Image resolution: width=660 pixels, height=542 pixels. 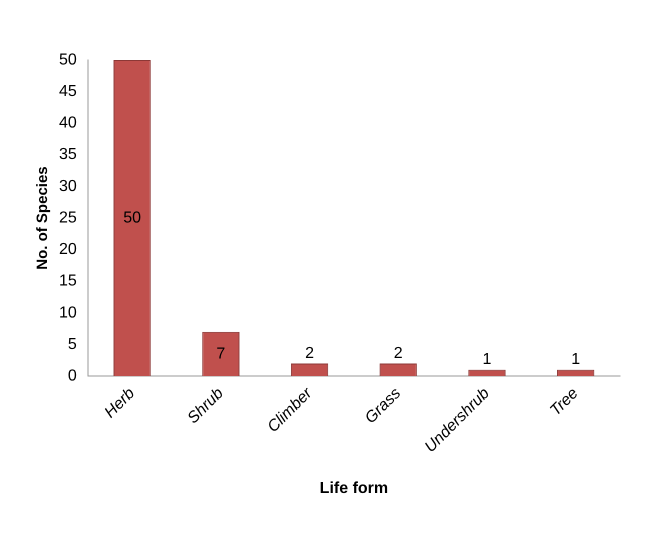 What do you see at coordinates (68, 91) in the screenshot?
I see `y-tick-label: 45` at bounding box center [68, 91].